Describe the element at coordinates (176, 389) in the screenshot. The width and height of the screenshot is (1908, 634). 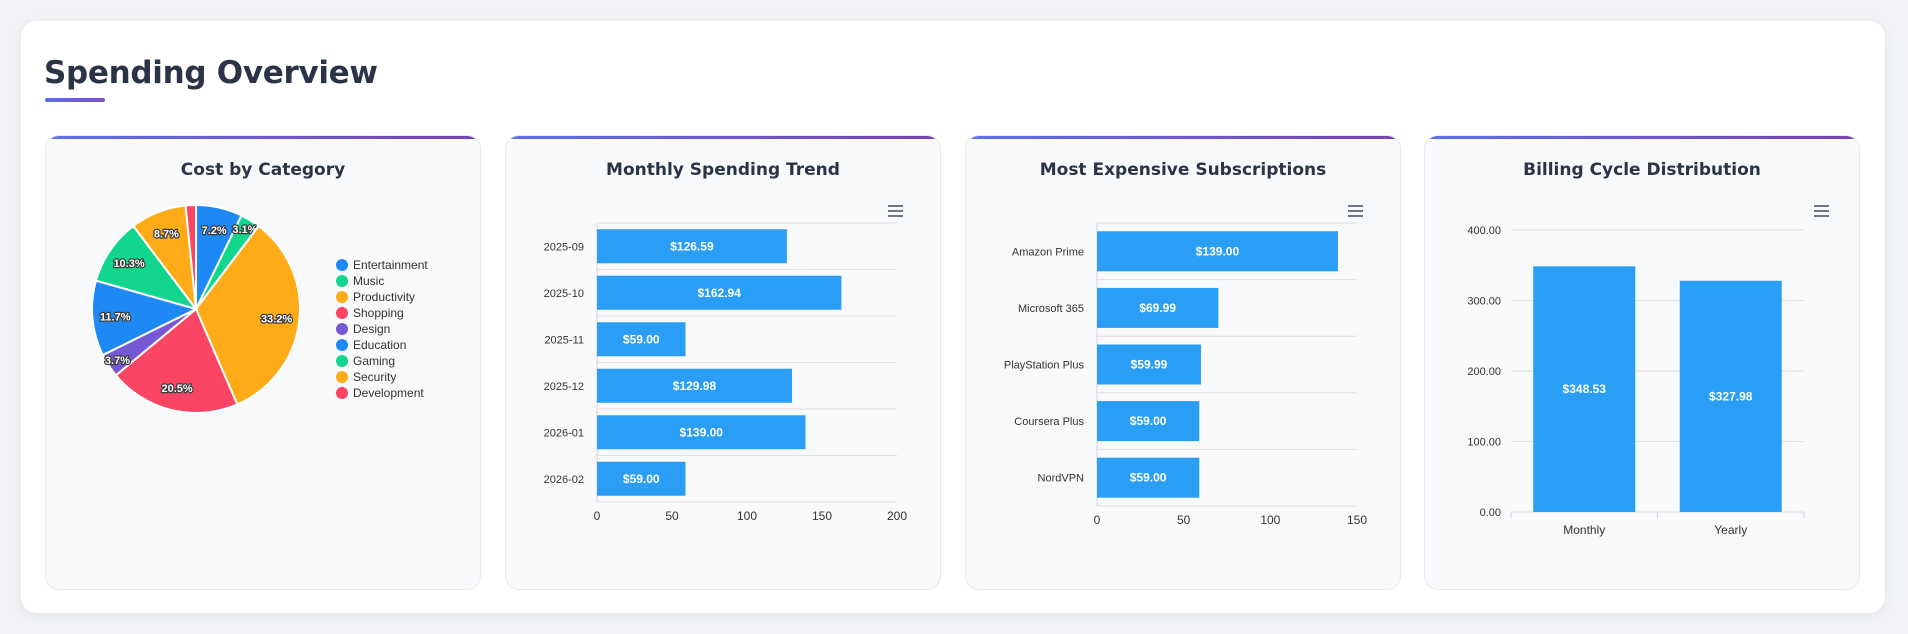
I see `pie-data-label: 20.5%` at that location.